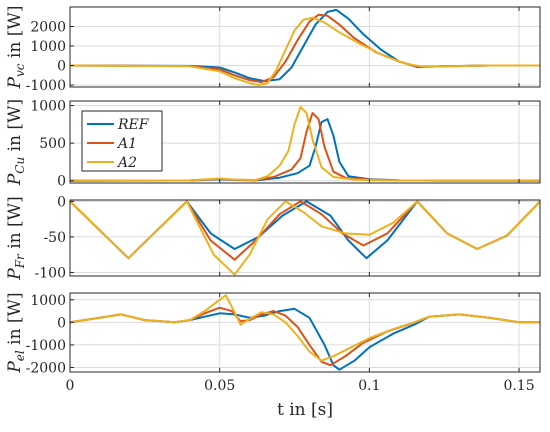 The image size is (550, 432). Describe the element at coordinates (219, 386) in the screenshot. I see `x-tick-label: 0.05` at that location.